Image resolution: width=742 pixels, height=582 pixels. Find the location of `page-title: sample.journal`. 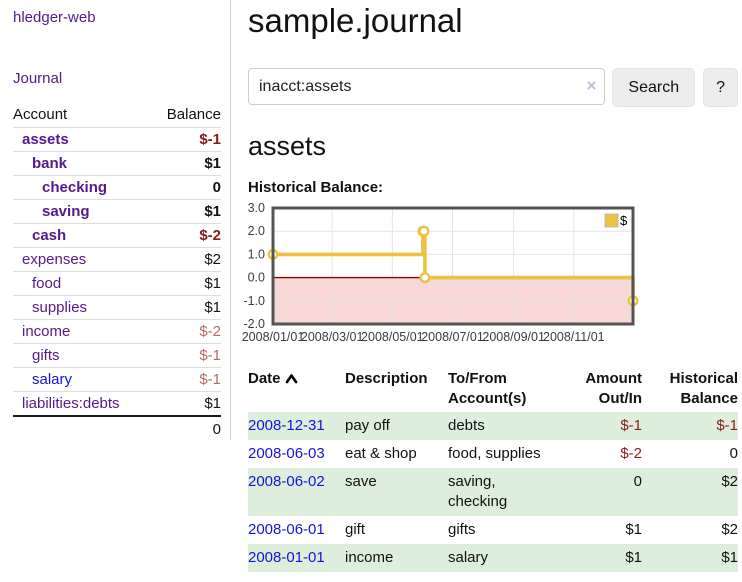

page-title: sample.journal is located at coordinates (355, 20).